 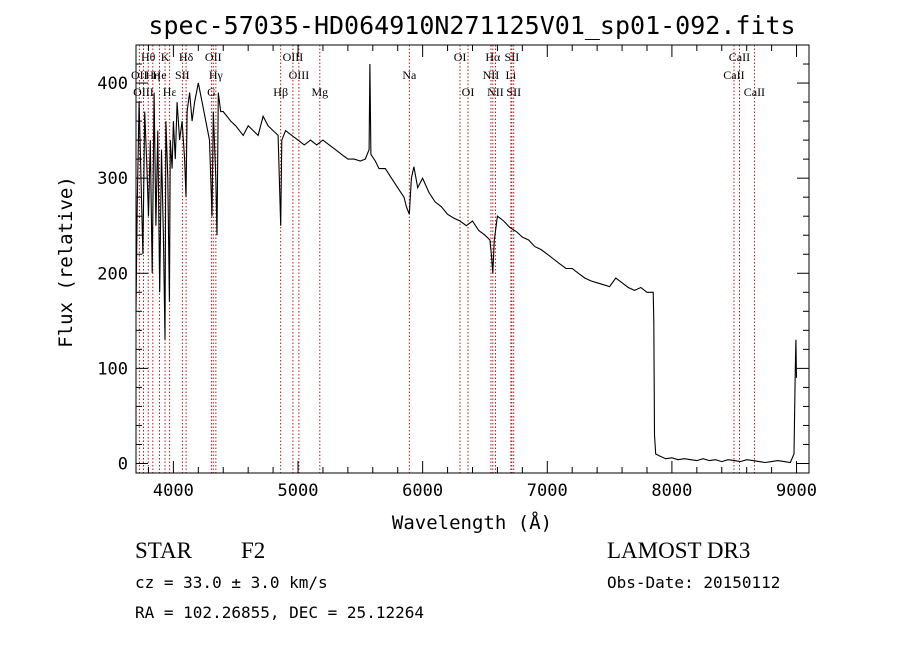 I want to click on y-tick-label: 0, so click(x=123, y=464).